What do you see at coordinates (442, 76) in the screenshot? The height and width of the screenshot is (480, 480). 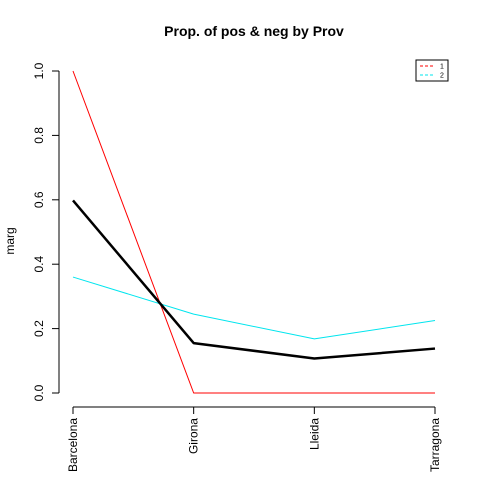 I see `legend-label-2: 2` at bounding box center [442, 76].